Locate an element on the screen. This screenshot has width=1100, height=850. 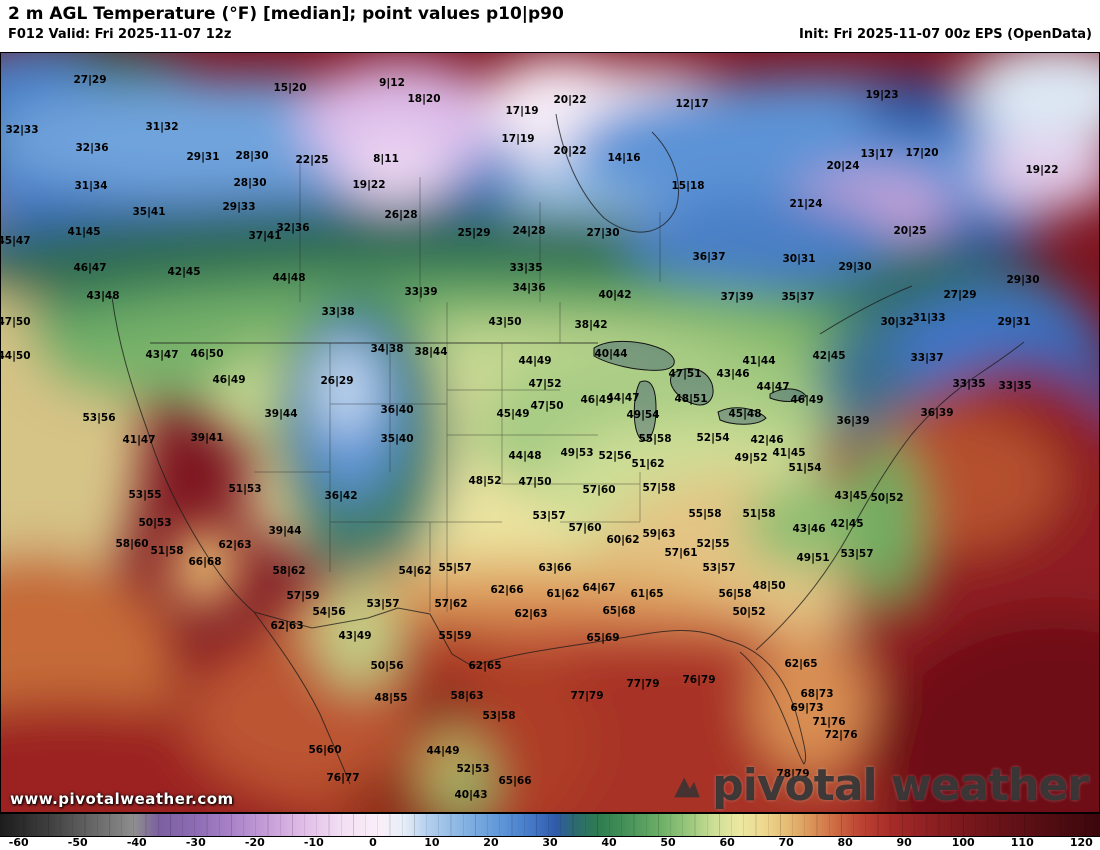
colorbar-tick-label: 50 is located at coordinates (668, 842).